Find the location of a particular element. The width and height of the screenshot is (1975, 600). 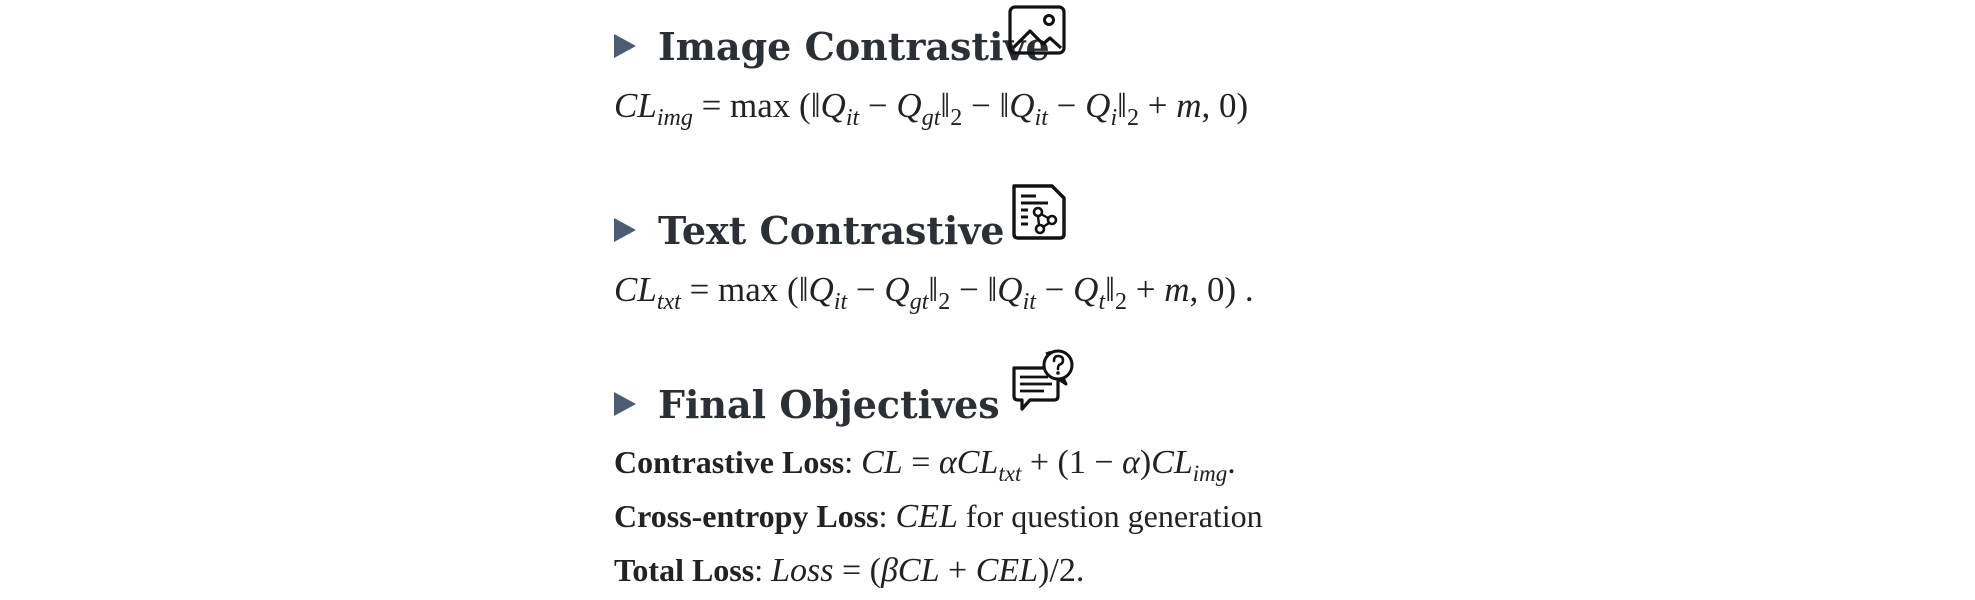

image-icon is located at coordinates (1037, 30).